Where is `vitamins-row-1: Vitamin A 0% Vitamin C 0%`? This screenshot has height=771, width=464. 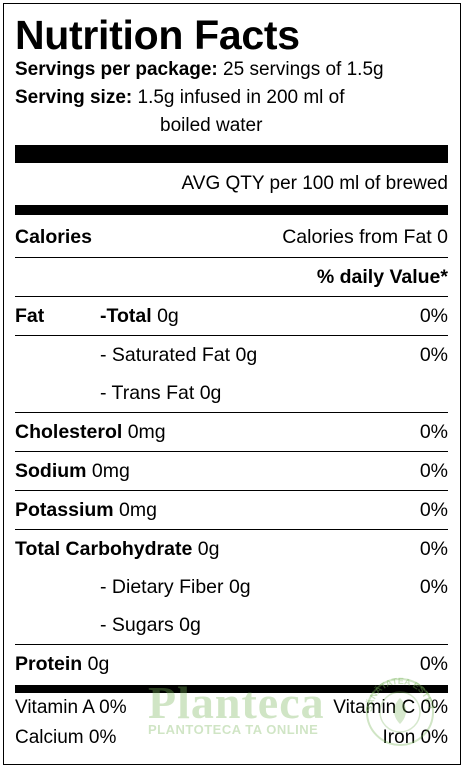 vitamins-row-1: Vitamin A 0% Vitamin C 0% is located at coordinates (231, 708).